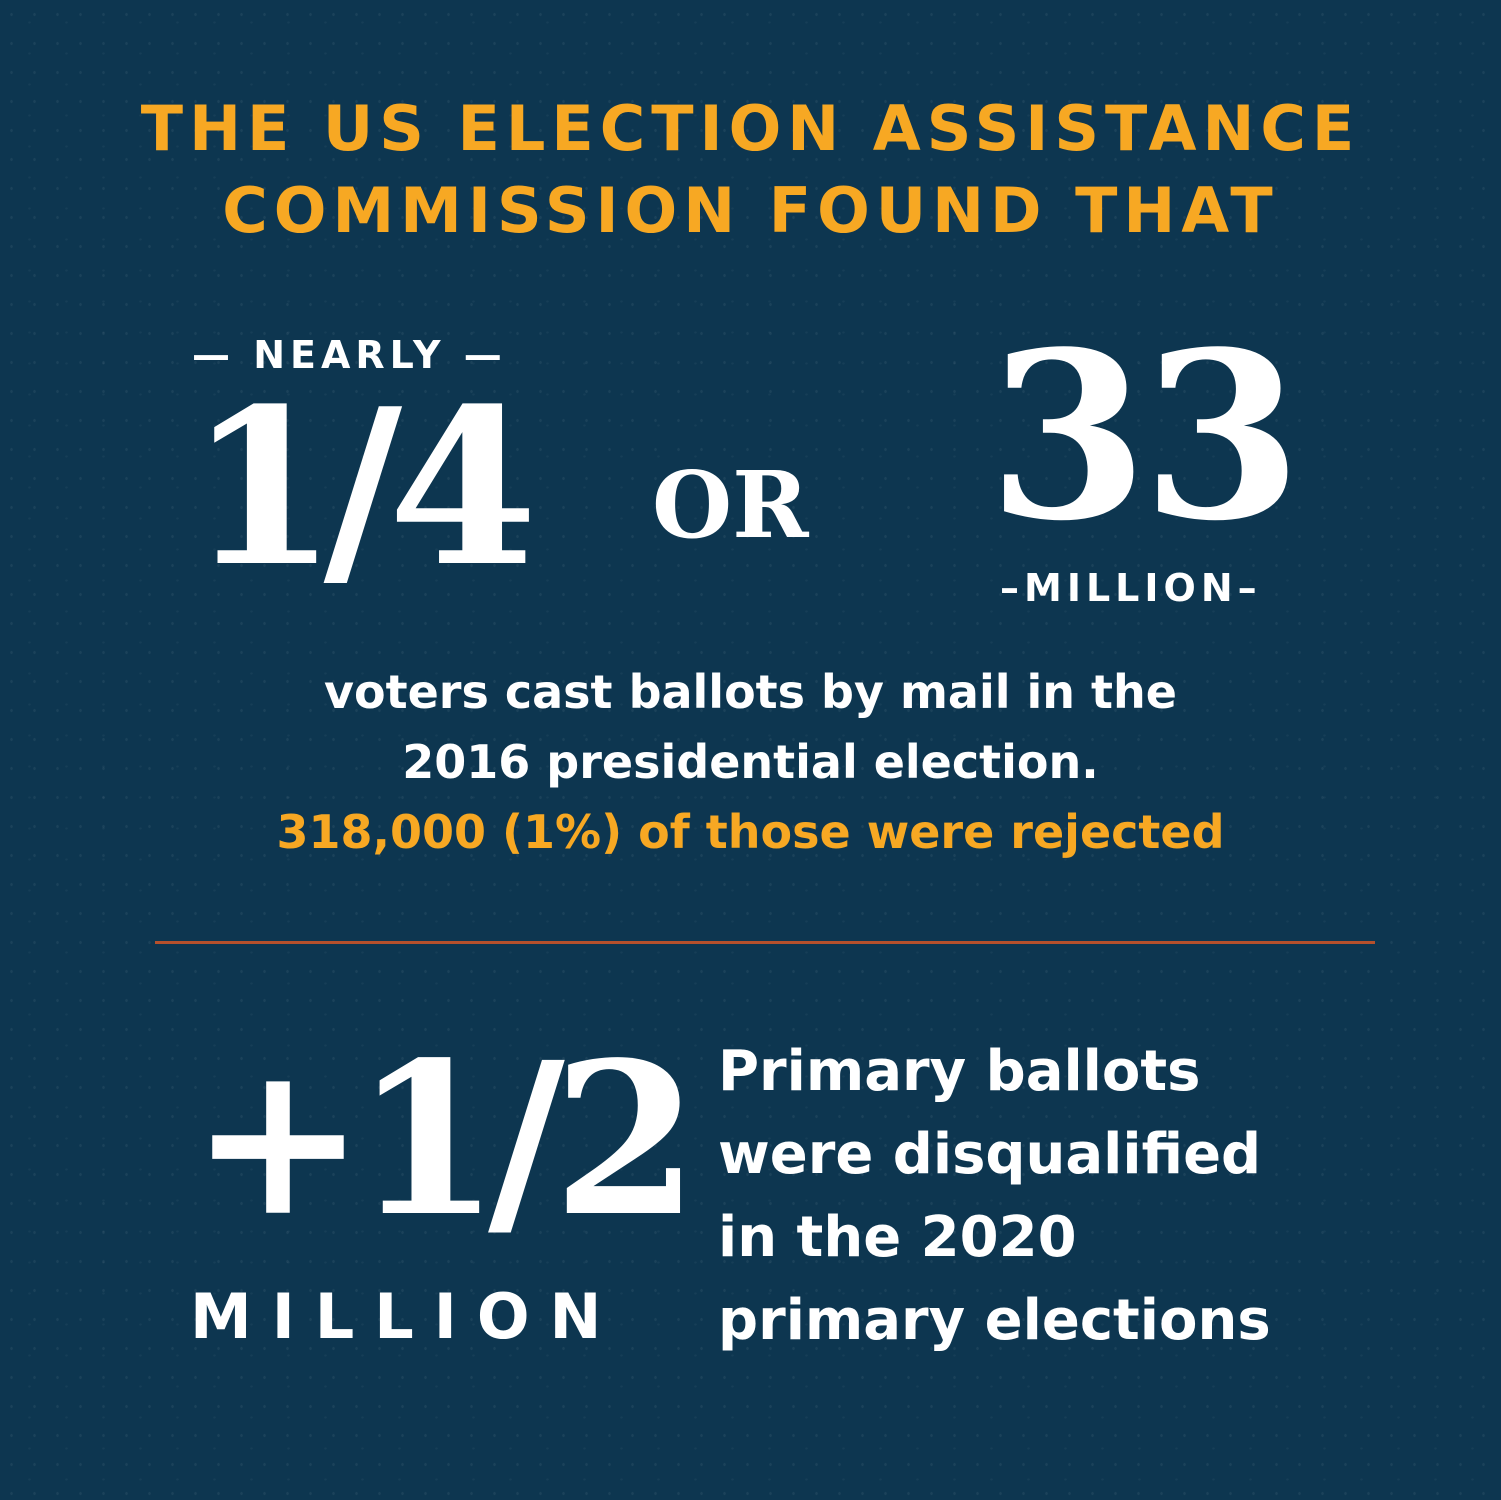 The image size is (1501, 1500). I want to click on section-divider, so click(765, 942).